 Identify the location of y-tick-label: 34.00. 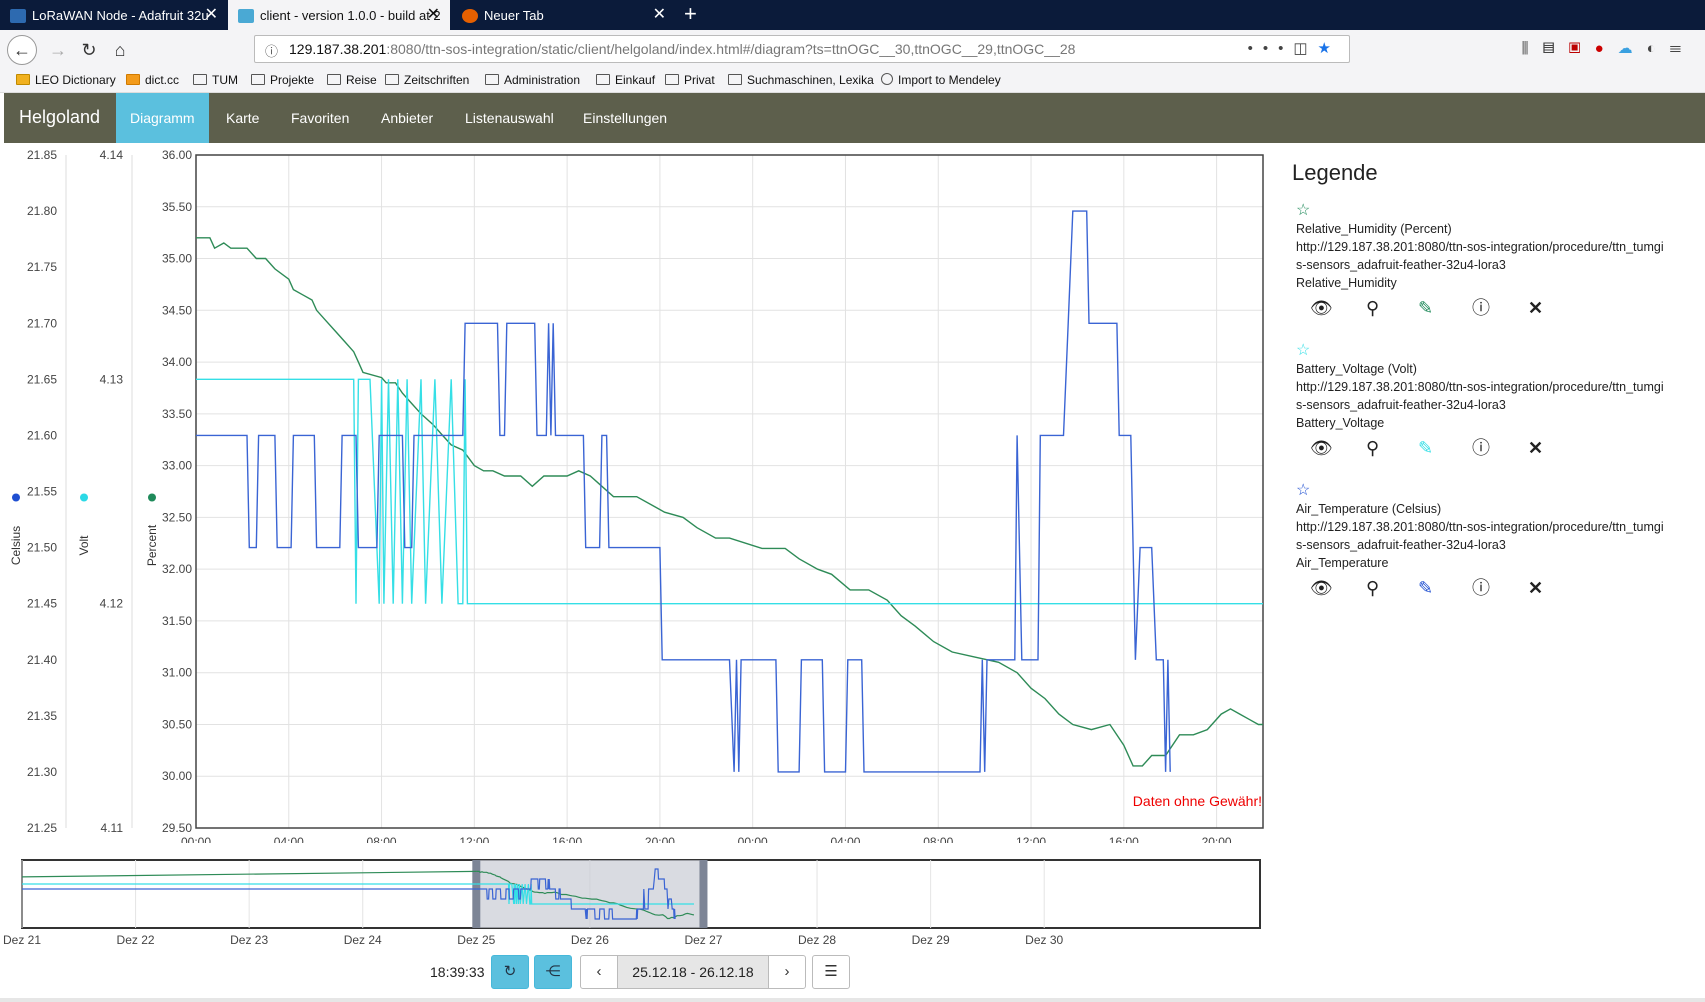
(177, 362).